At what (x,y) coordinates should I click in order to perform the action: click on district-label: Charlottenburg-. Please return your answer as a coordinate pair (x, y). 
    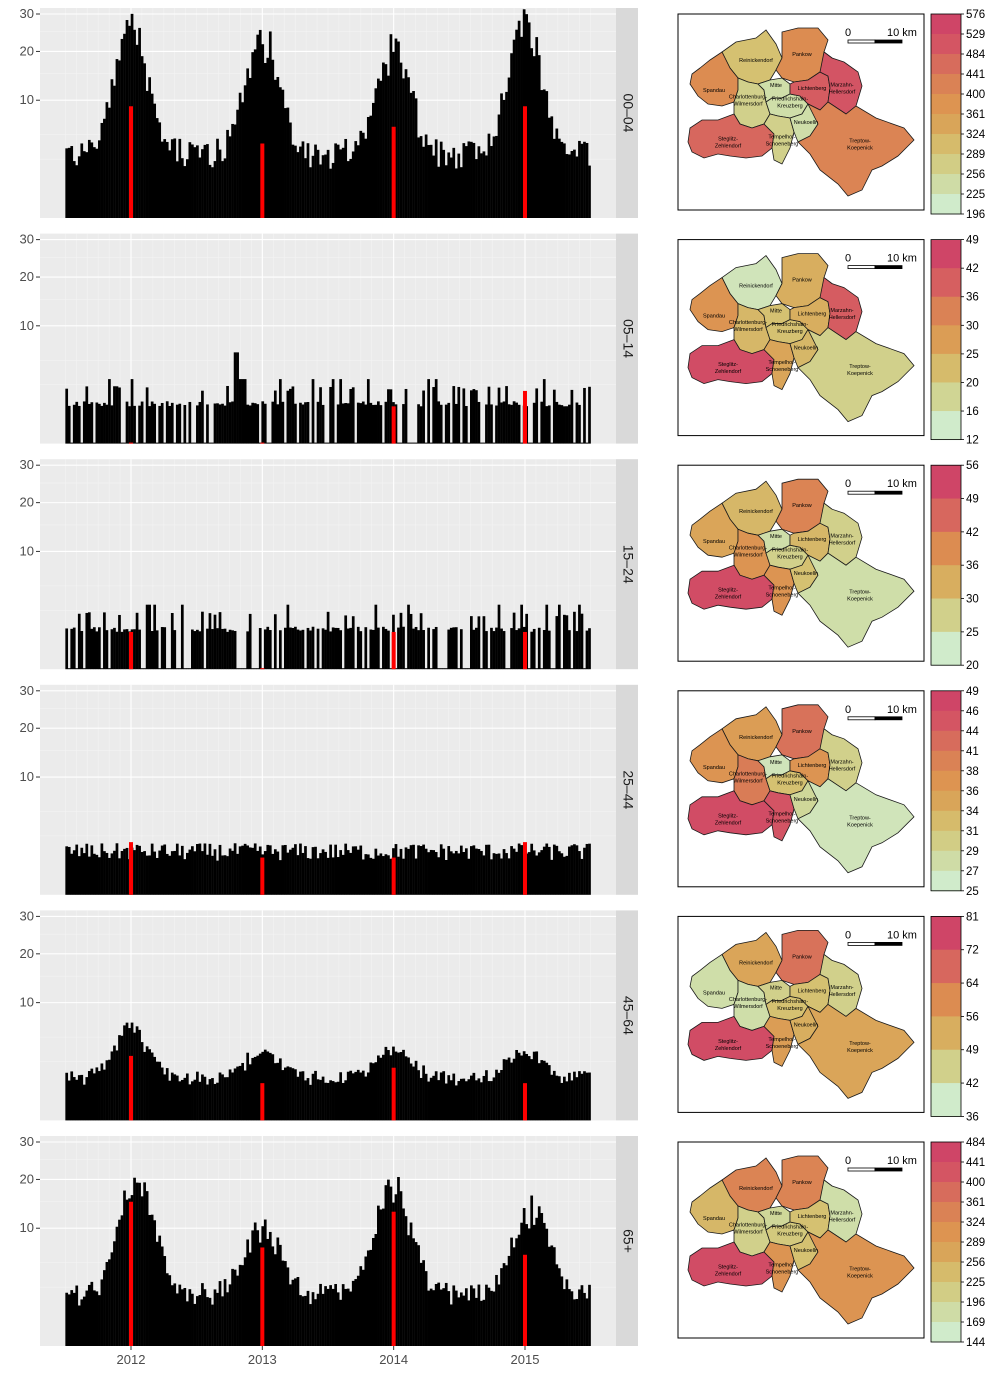
    Looking at the image, I should click on (748, 774).